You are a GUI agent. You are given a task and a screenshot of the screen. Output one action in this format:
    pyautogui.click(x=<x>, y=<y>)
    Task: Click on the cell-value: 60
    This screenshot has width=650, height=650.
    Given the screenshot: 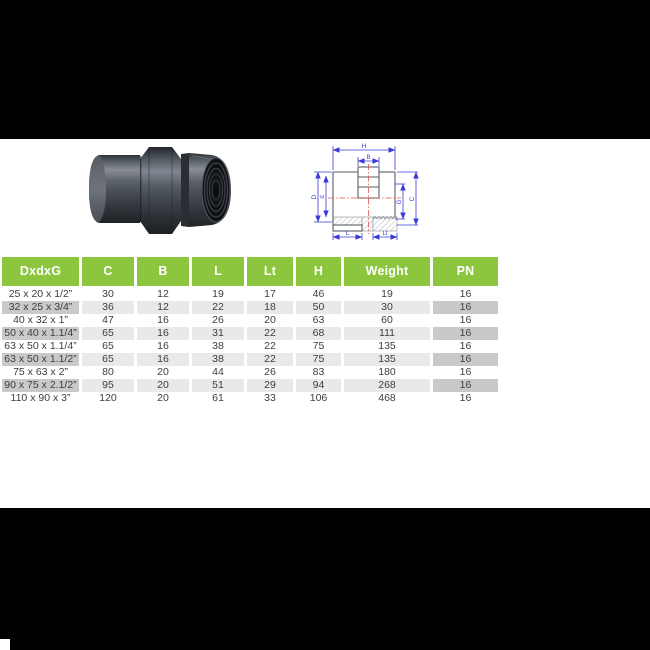 What is the action you would take?
    pyautogui.click(x=387, y=320)
    